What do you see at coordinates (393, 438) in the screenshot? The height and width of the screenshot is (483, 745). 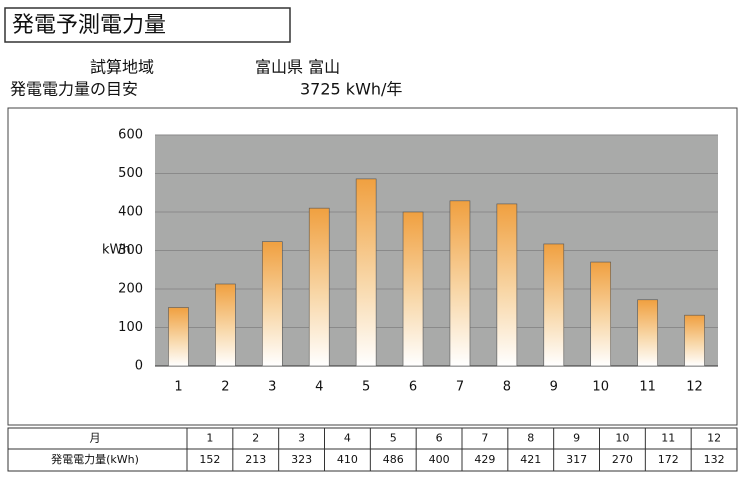 I see `table-month: 5` at bounding box center [393, 438].